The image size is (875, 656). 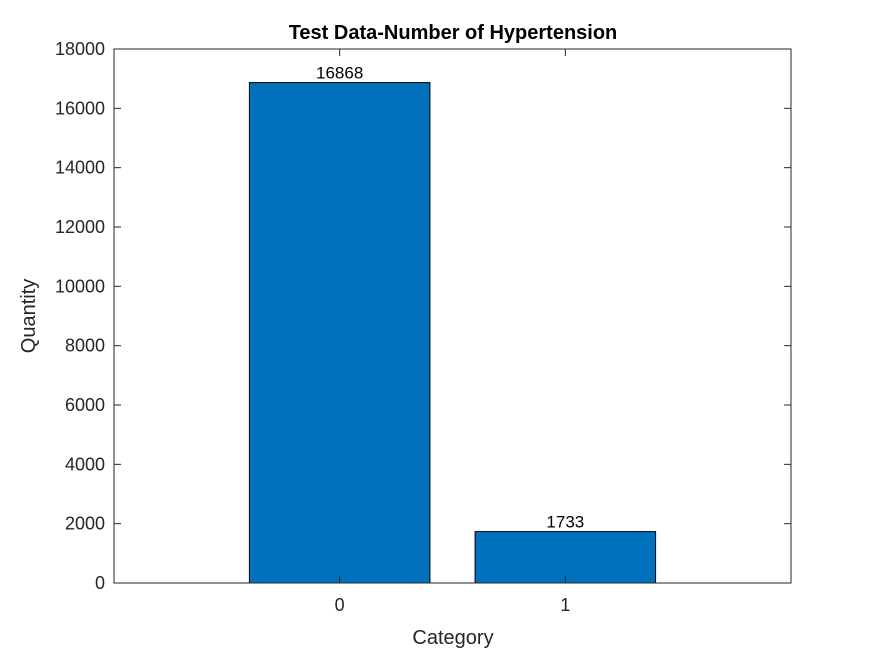 I want to click on y-tick-label-12000: 12000, so click(x=80, y=227).